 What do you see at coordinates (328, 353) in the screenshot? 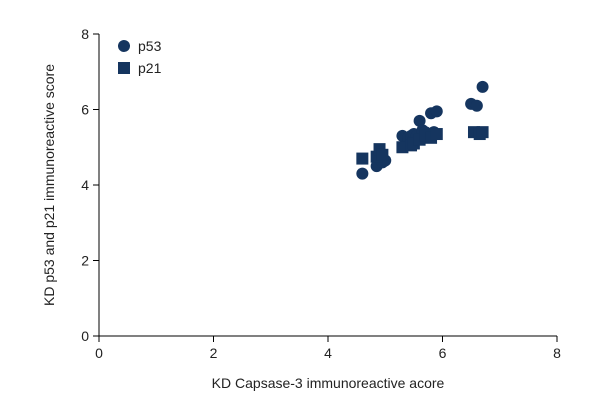
I see `x-tick-label: 4` at bounding box center [328, 353].